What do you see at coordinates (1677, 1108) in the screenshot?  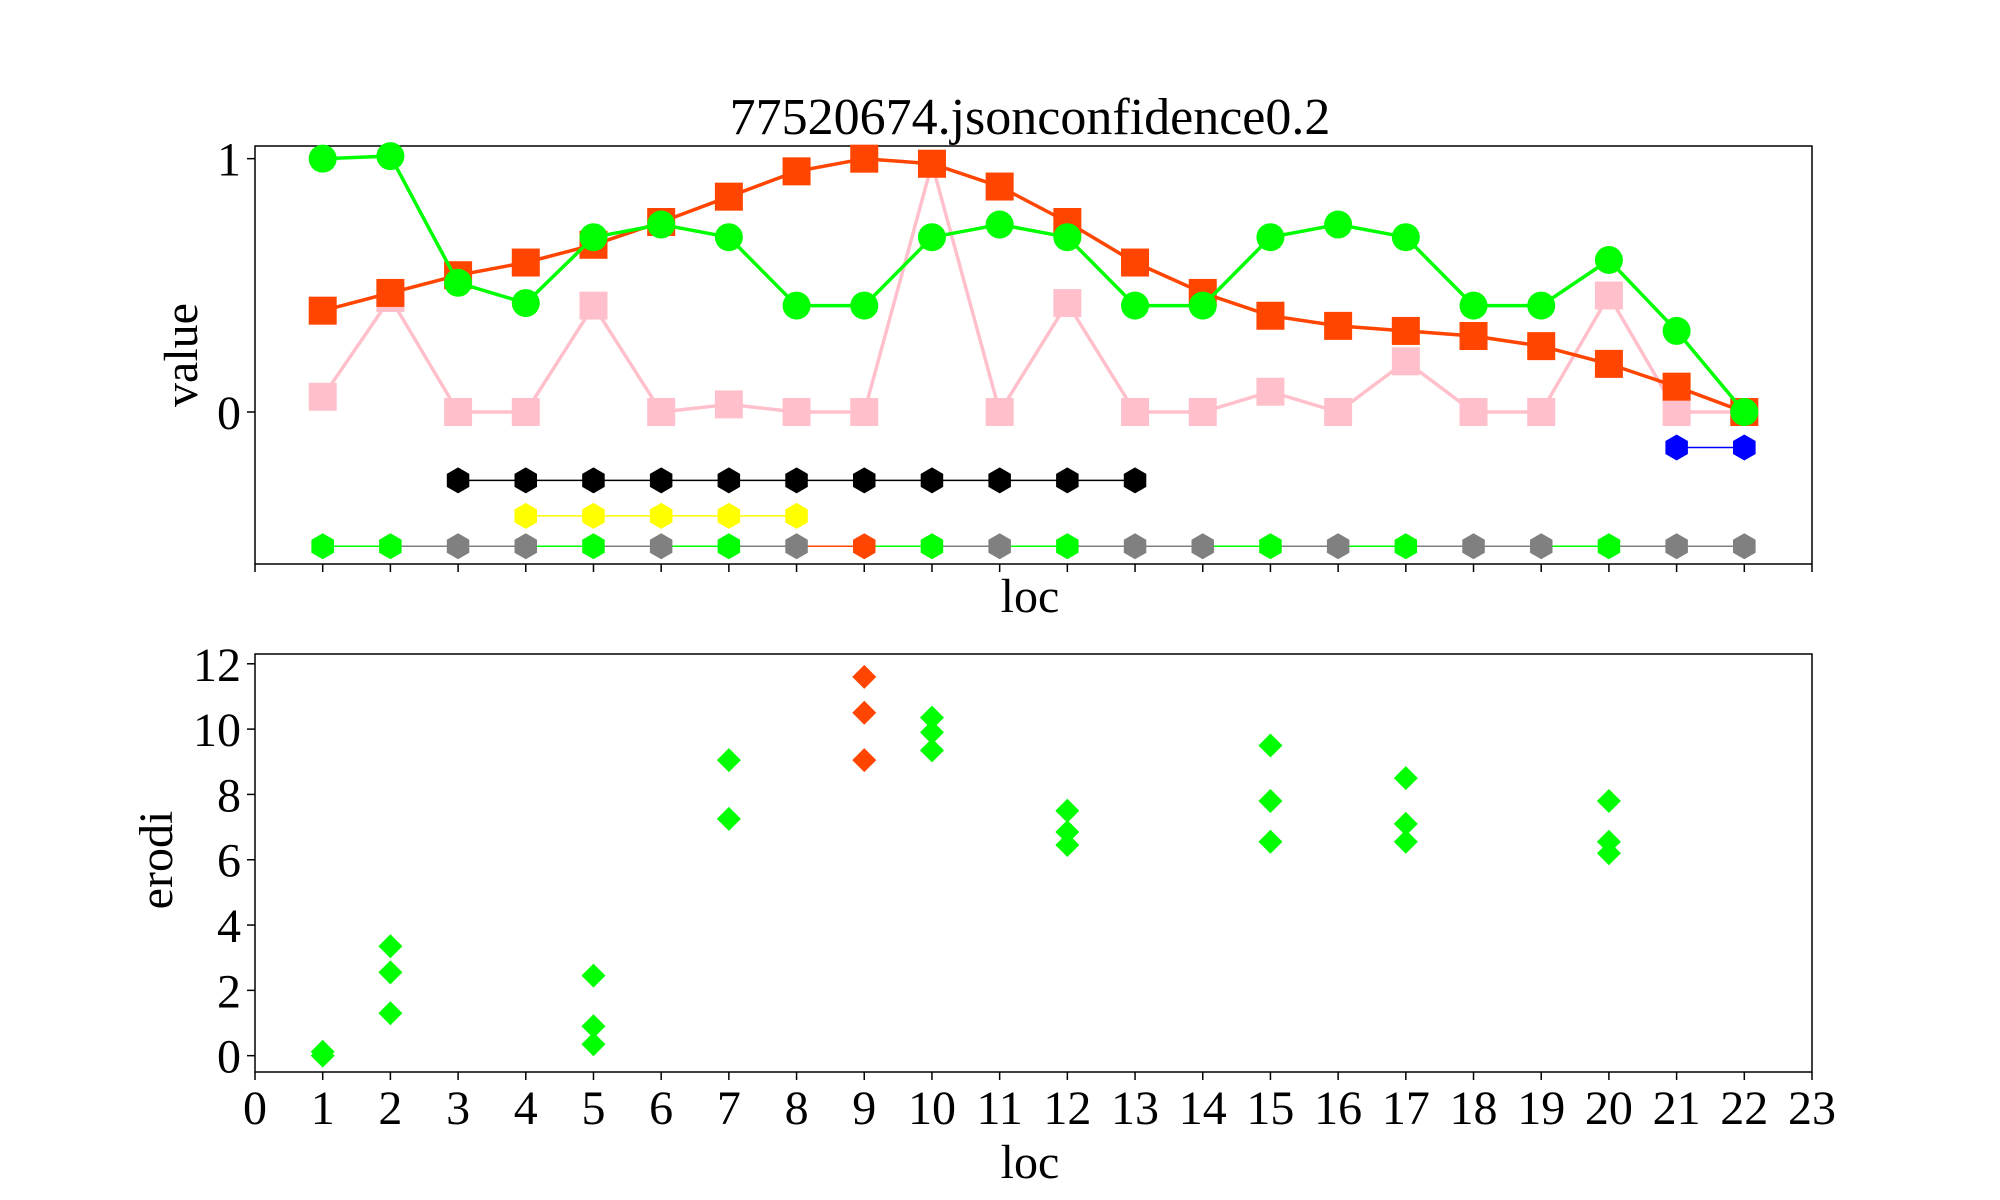 I see `bottom-xtick-label: 21` at bounding box center [1677, 1108].